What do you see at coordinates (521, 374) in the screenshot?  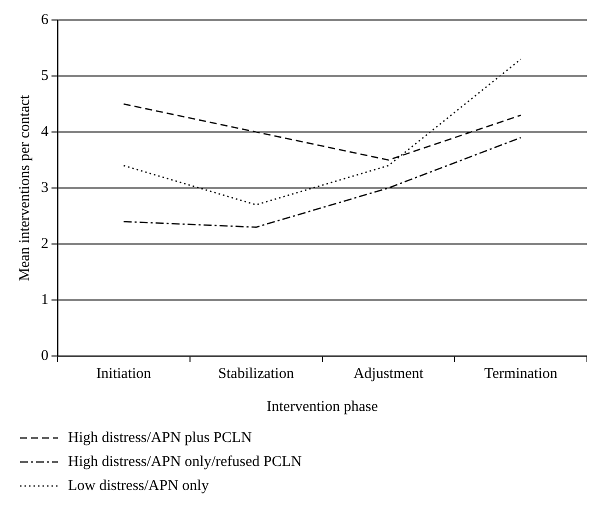 I see `x-tick-label: Termination` at bounding box center [521, 374].